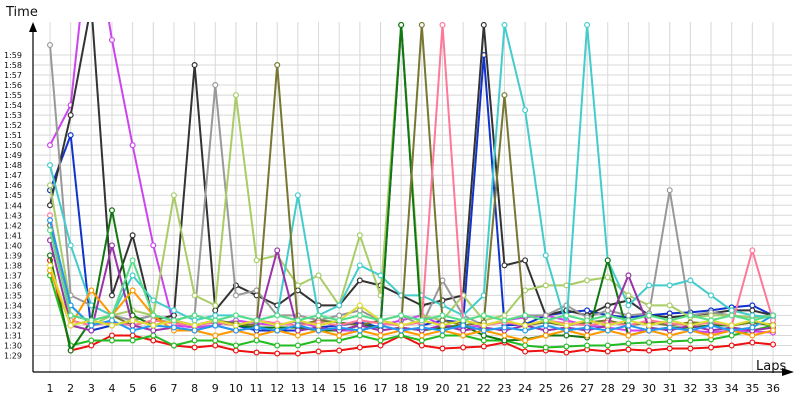  I want to click on y-tick-label: 1:41, so click(13, 235).